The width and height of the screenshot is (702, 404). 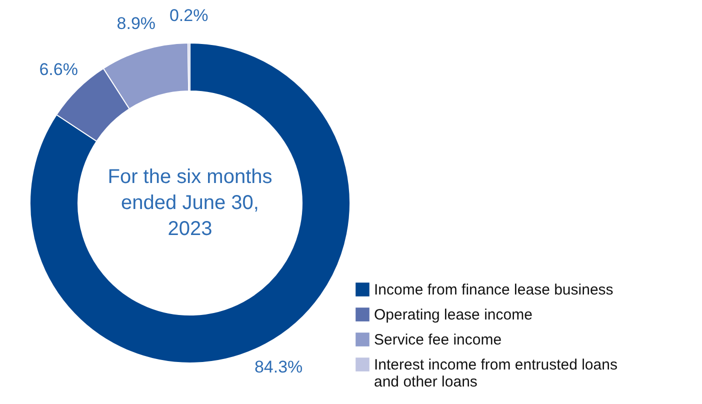 I want to click on data-label: 6.6%, so click(x=58, y=69).